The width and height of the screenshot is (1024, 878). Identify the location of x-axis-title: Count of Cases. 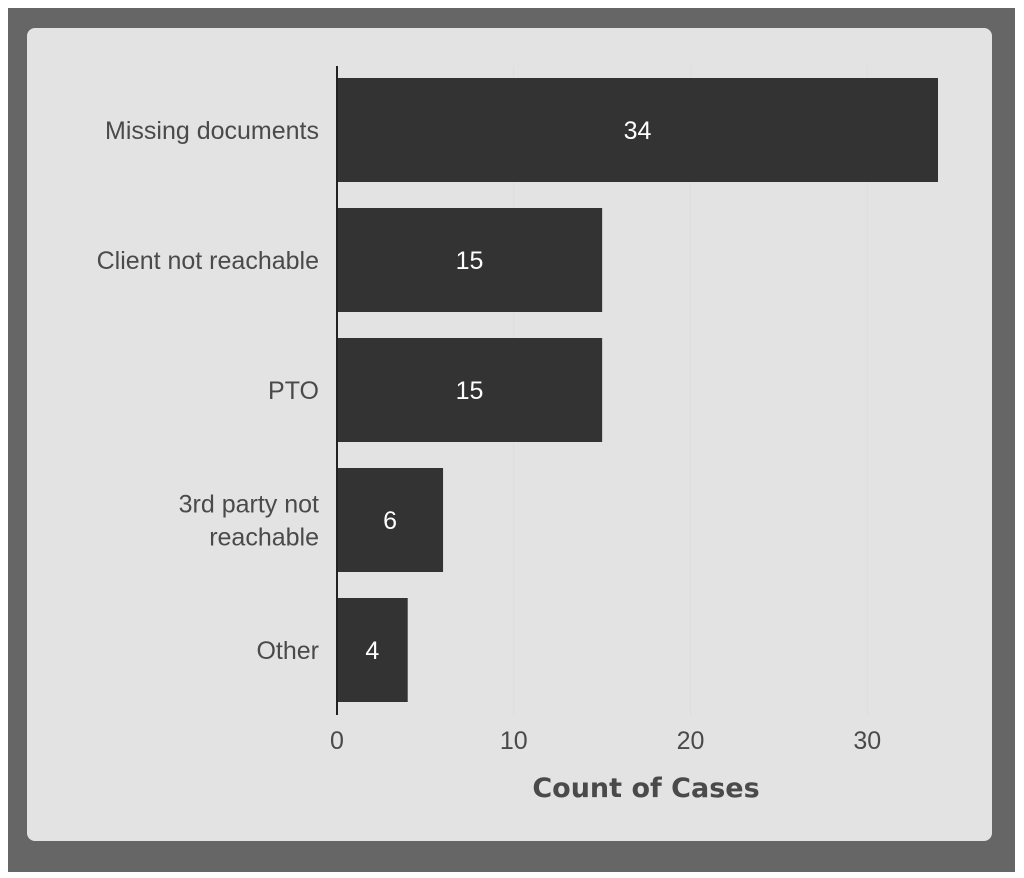
(645, 788).